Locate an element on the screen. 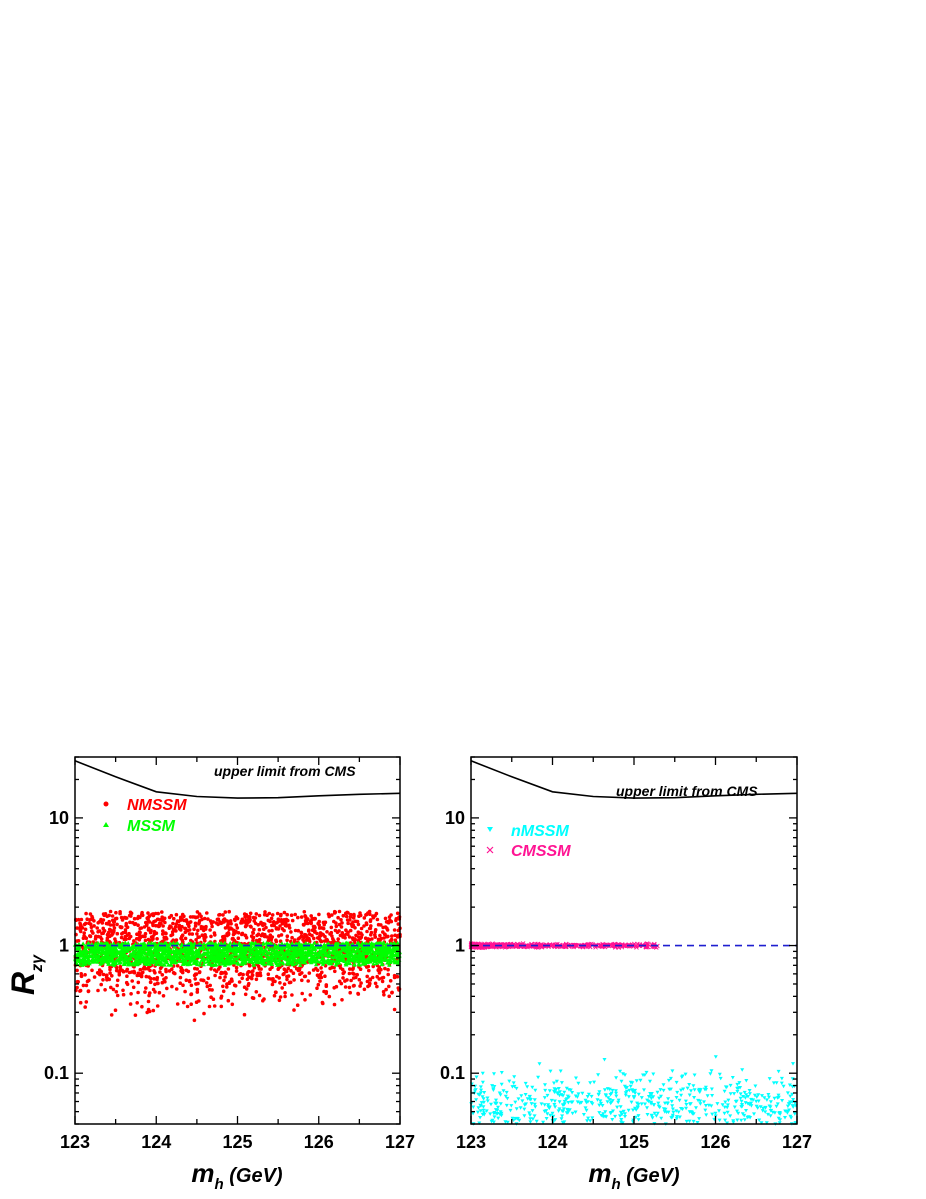 The height and width of the screenshot is (1199, 926). y-tick-label: 1 is located at coordinates (64, 946).